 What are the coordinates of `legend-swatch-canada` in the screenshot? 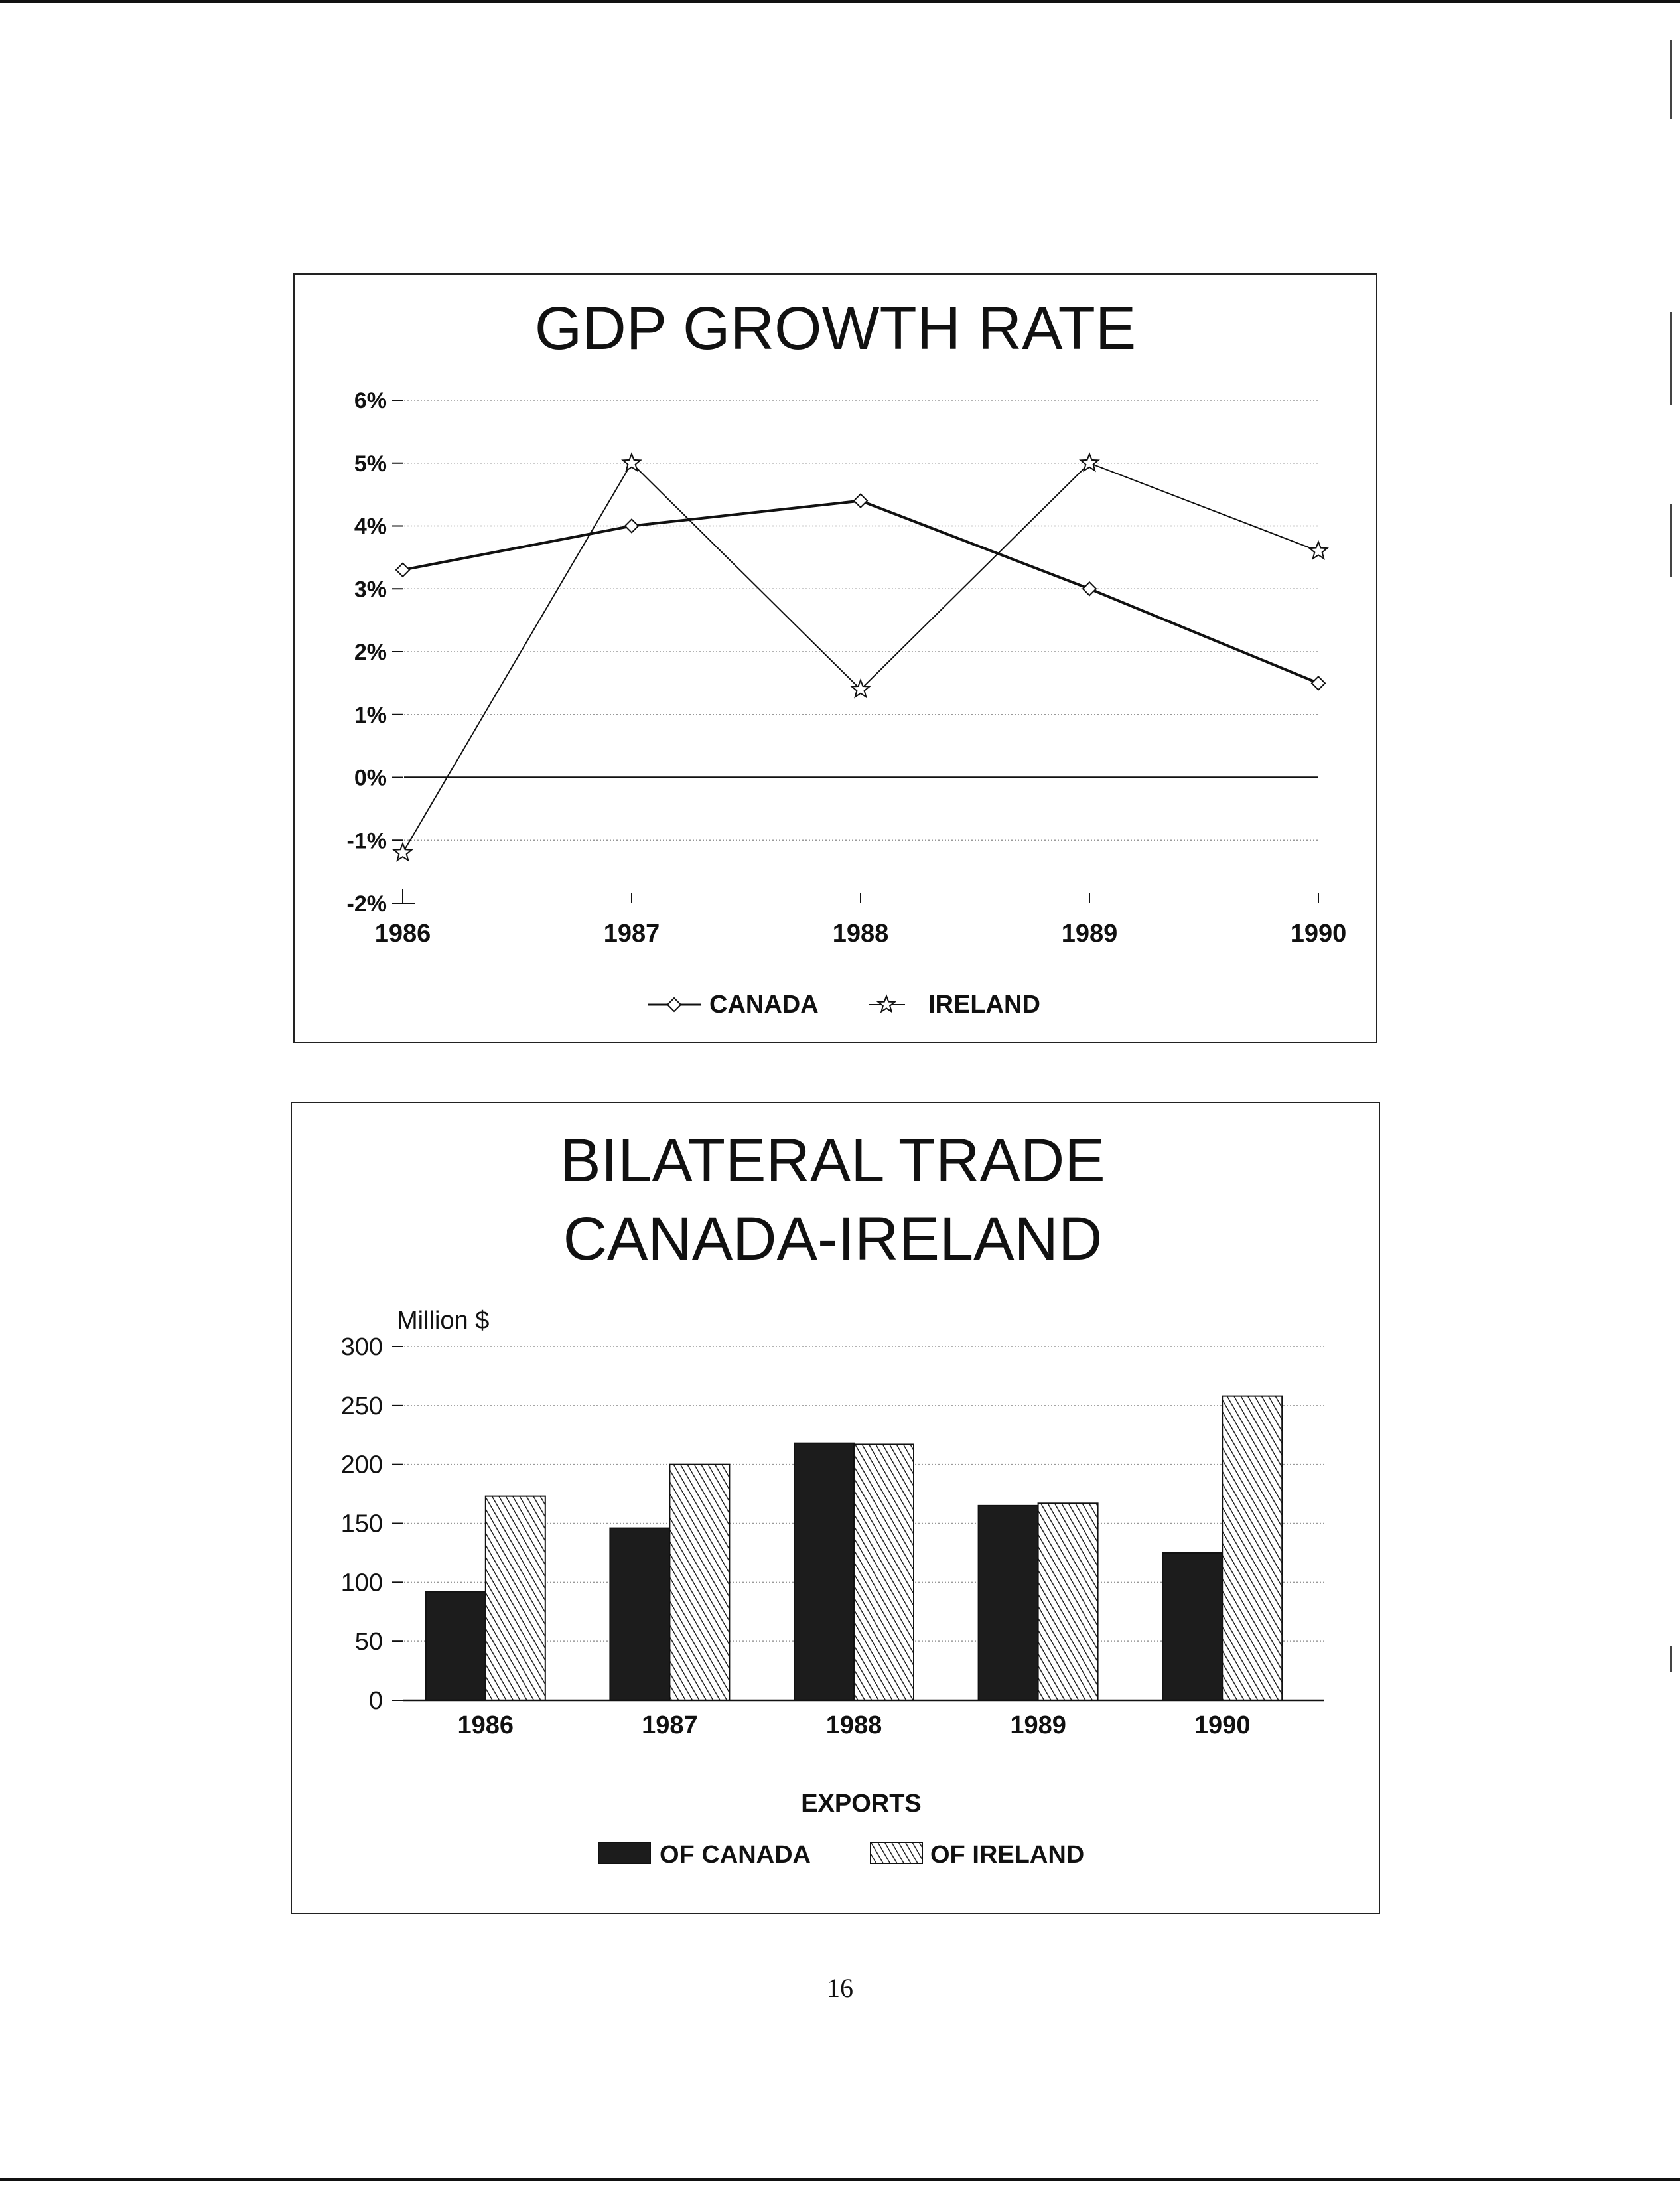 It's located at (624, 1853).